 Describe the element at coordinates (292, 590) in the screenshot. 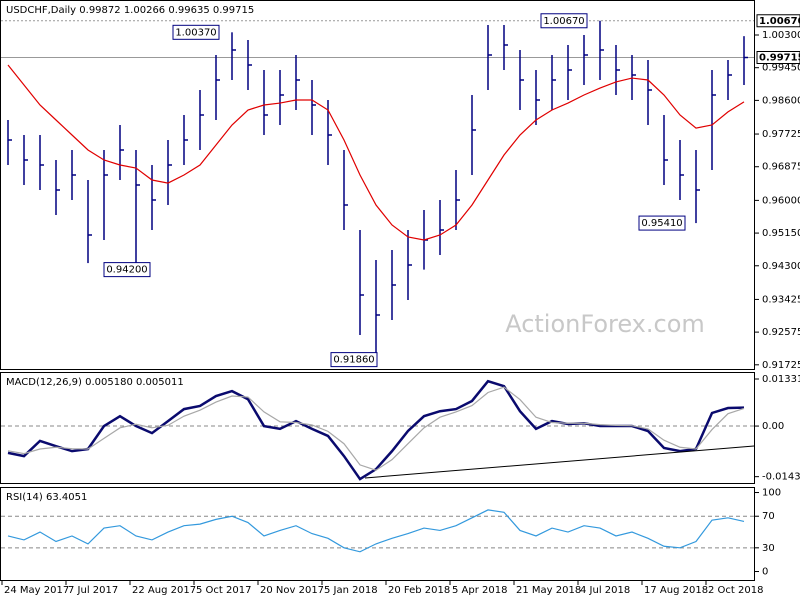

I see `x-tick-label: 20 Nov 2017` at that location.